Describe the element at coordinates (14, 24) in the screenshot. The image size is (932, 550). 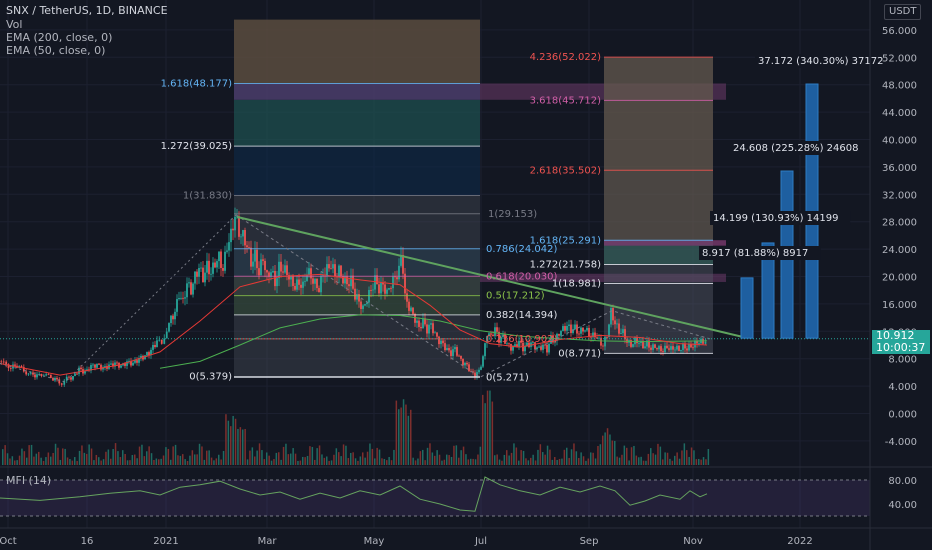
I see `vol-legend: Vol` at that location.